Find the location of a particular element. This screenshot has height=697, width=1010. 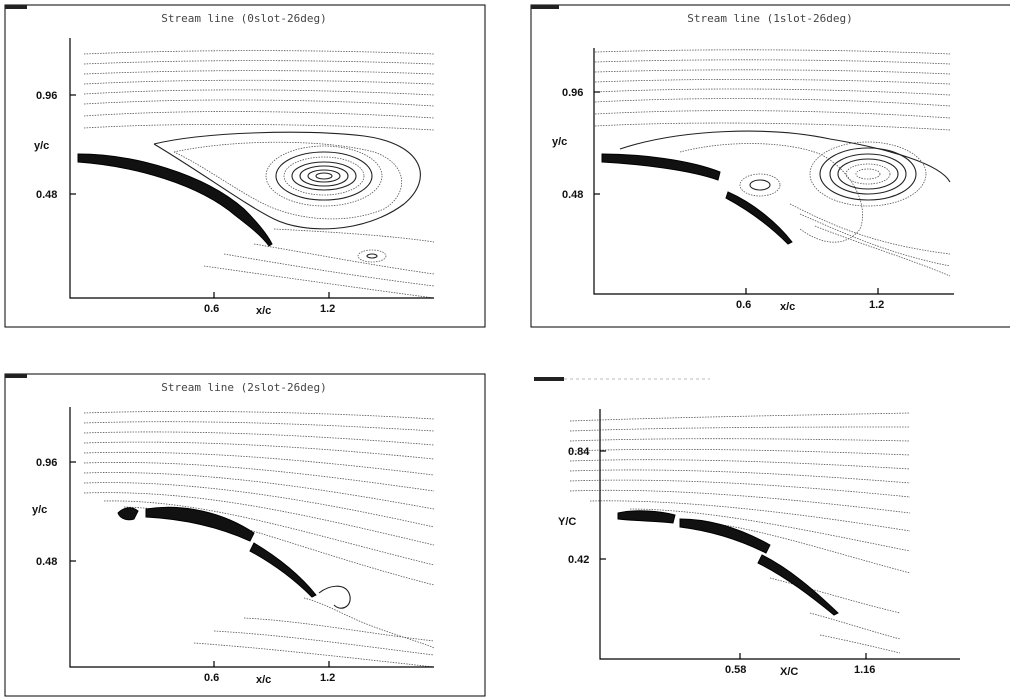

y-tick-label: 0.84 is located at coordinates (579, 452).